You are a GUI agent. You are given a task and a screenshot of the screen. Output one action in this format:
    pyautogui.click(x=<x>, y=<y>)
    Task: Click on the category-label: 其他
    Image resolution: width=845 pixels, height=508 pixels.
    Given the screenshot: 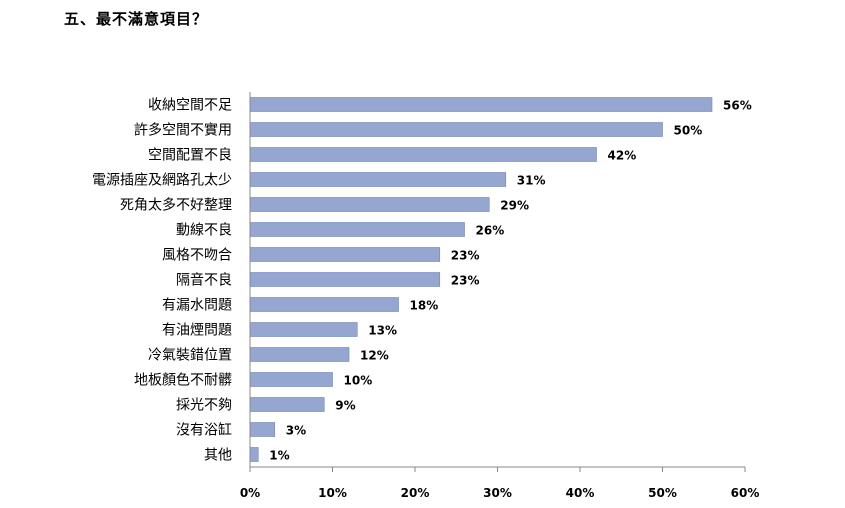 What is the action you would take?
    pyautogui.click(x=218, y=456)
    